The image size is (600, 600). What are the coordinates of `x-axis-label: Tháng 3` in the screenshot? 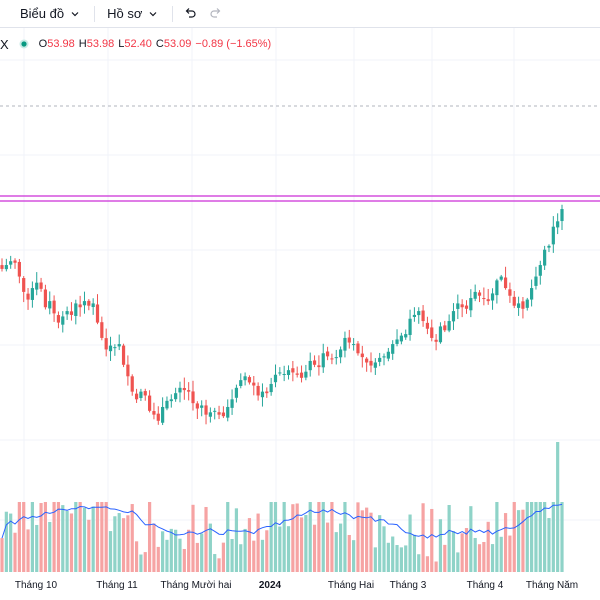 It's located at (408, 585).